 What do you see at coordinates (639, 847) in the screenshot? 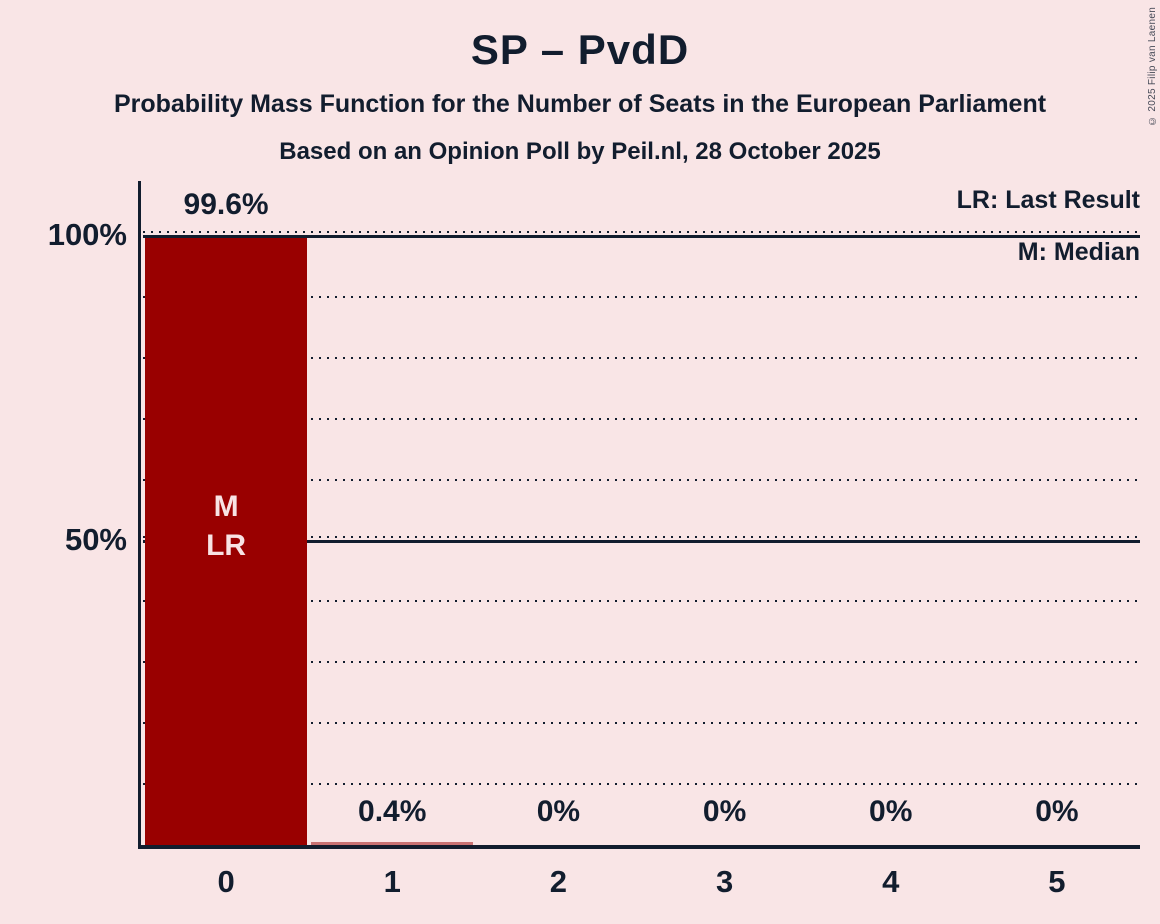
I see `x-axis-line` at bounding box center [639, 847].